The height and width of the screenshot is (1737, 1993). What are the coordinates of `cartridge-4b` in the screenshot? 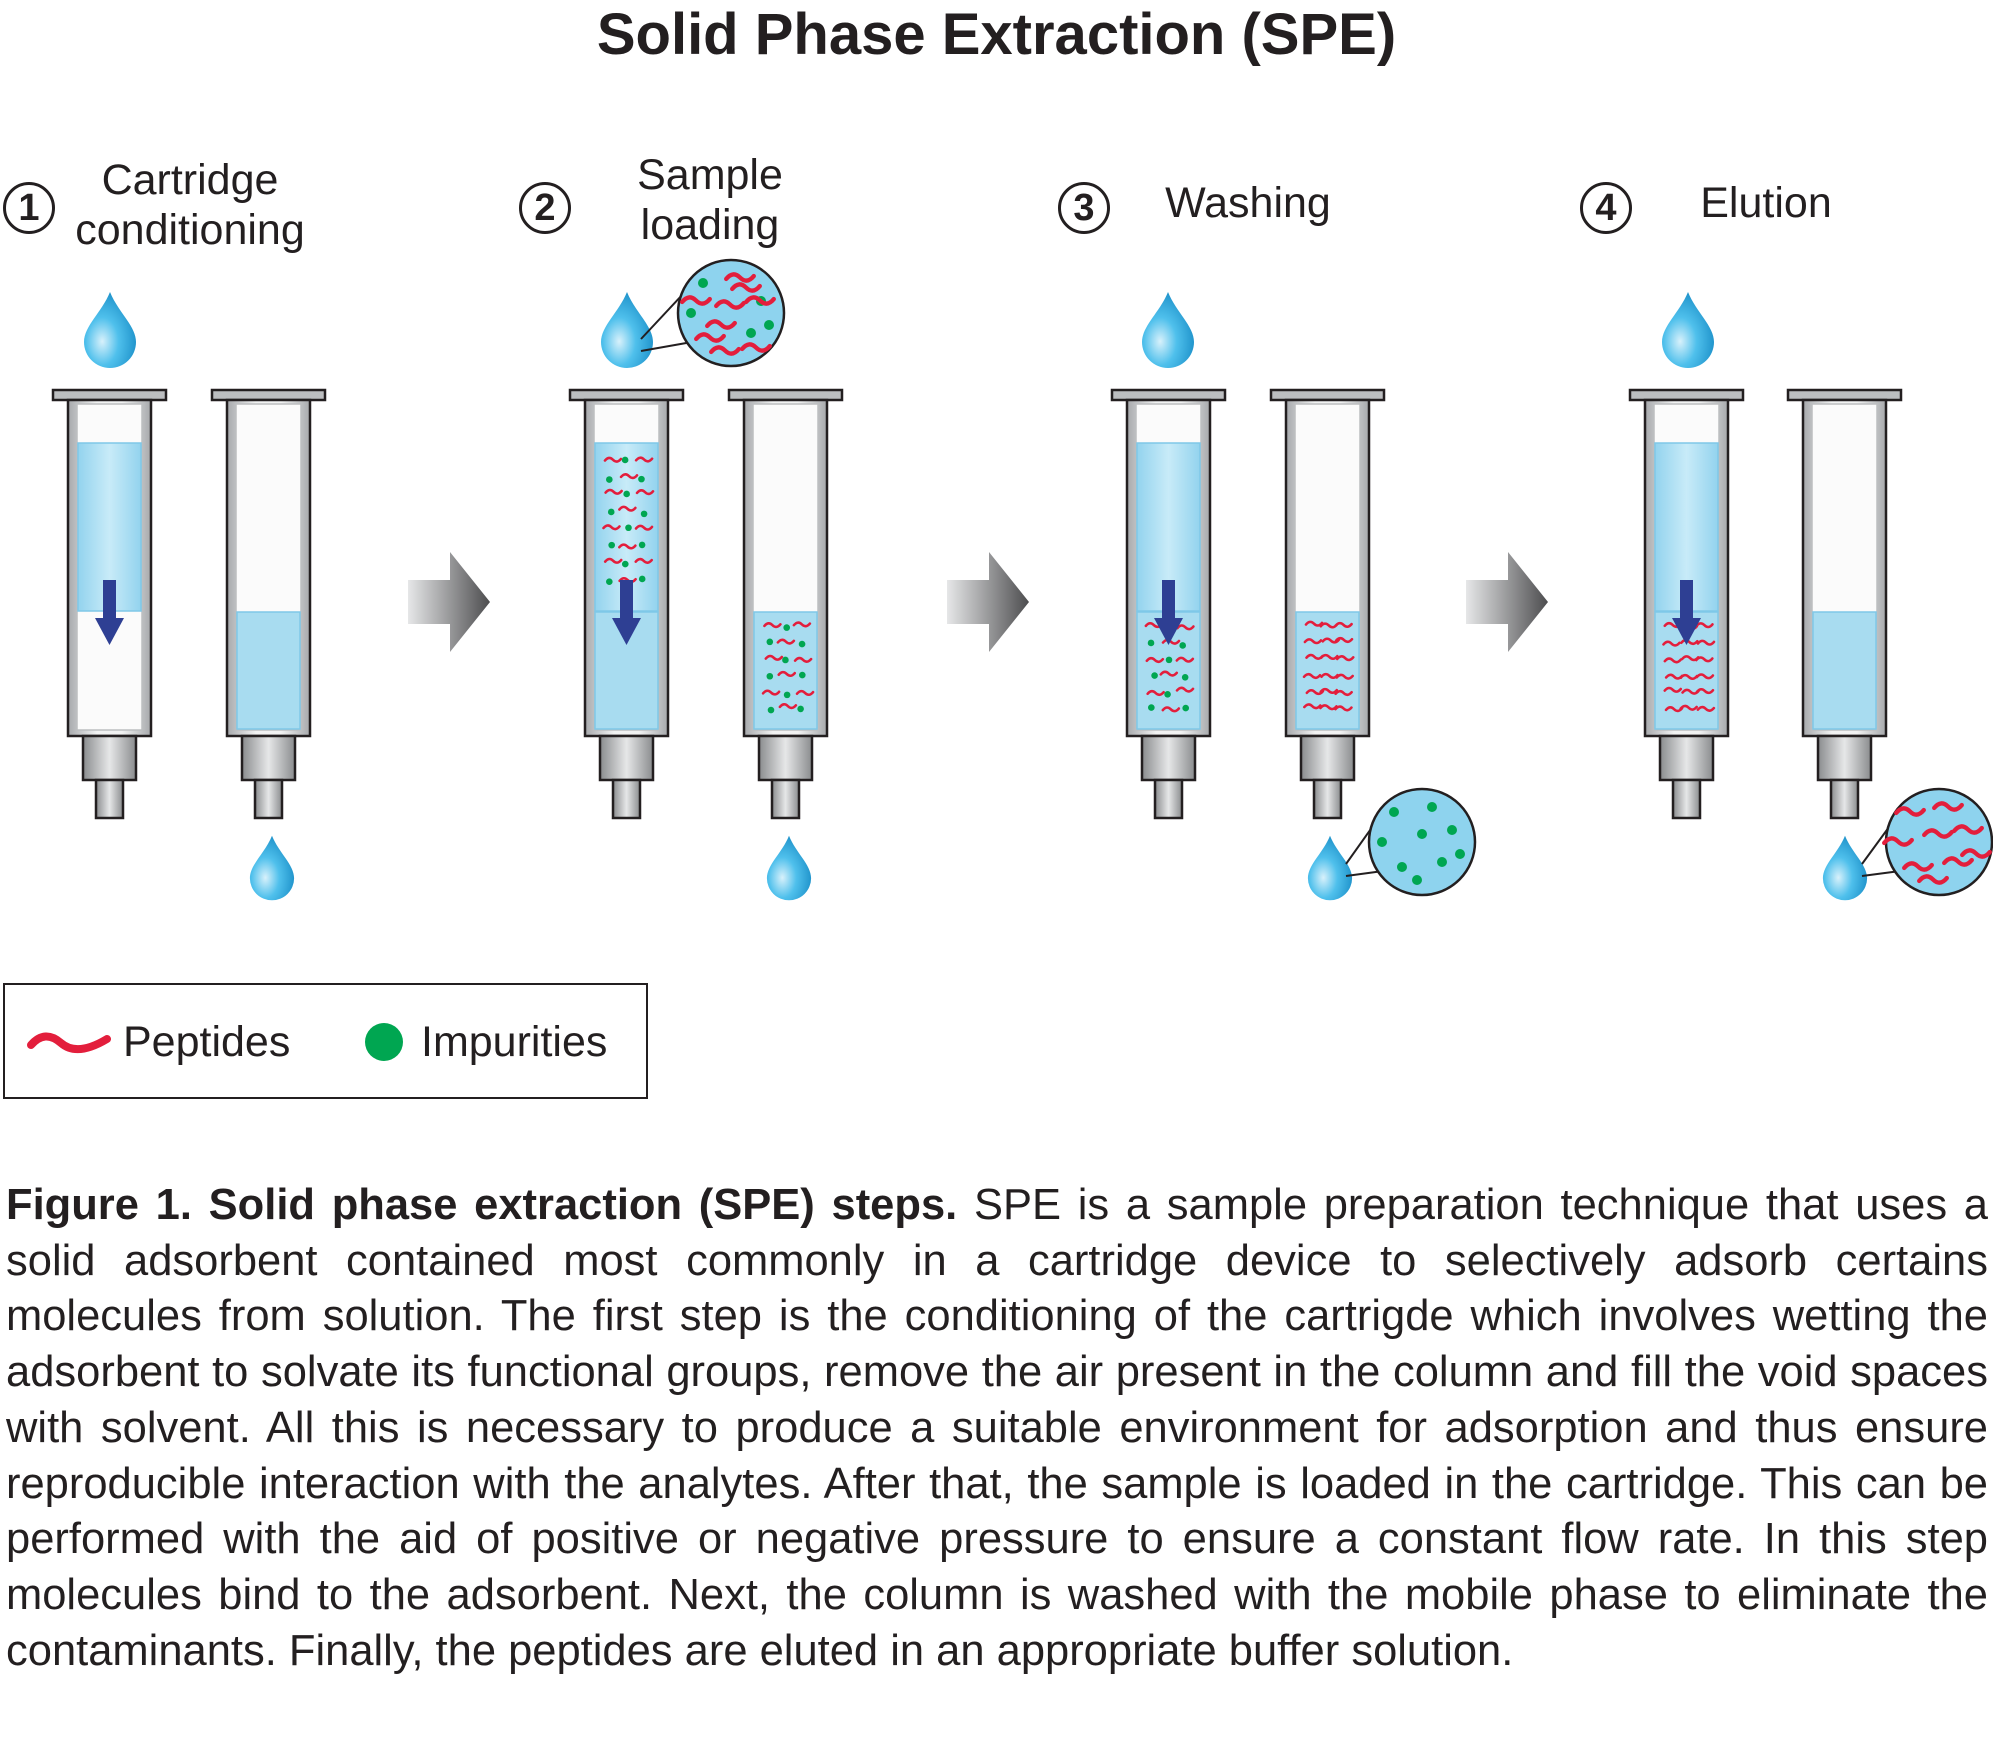 It's located at (1844, 604).